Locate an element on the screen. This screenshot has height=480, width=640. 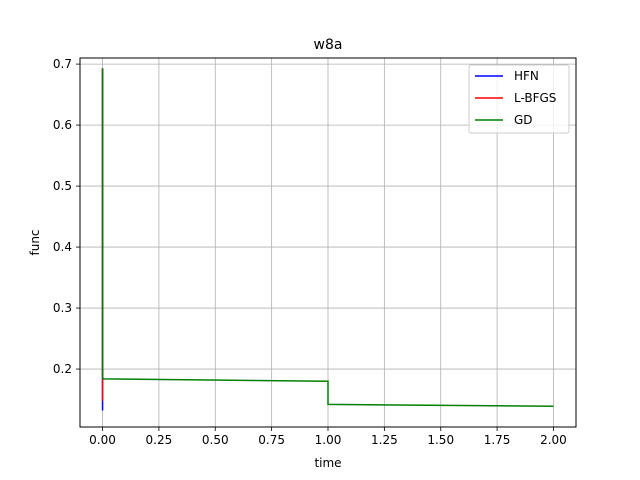
x-tick-label: 2.00 is located at coordinates (553, 440).